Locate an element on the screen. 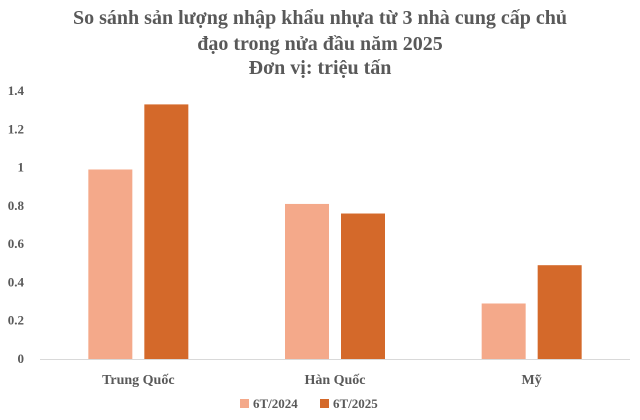 The height and width of the screenshot is (420, 640). x-category-label: Mỹ is located at coordinates (532, 380).